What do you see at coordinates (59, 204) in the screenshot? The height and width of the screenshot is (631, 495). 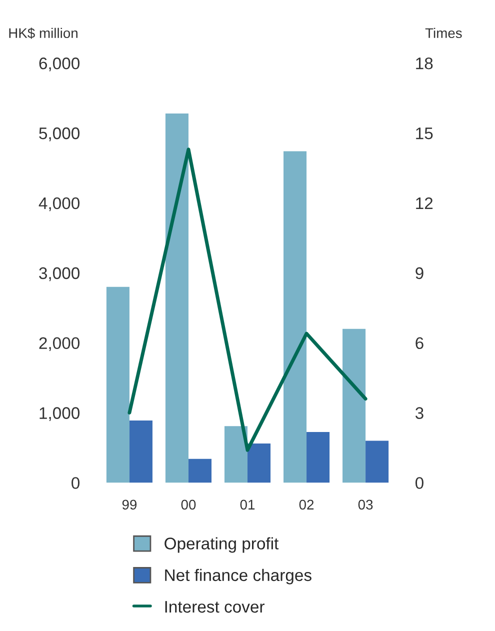 I see `y-tick-label: 4,000` at bounding box center [59, 204].